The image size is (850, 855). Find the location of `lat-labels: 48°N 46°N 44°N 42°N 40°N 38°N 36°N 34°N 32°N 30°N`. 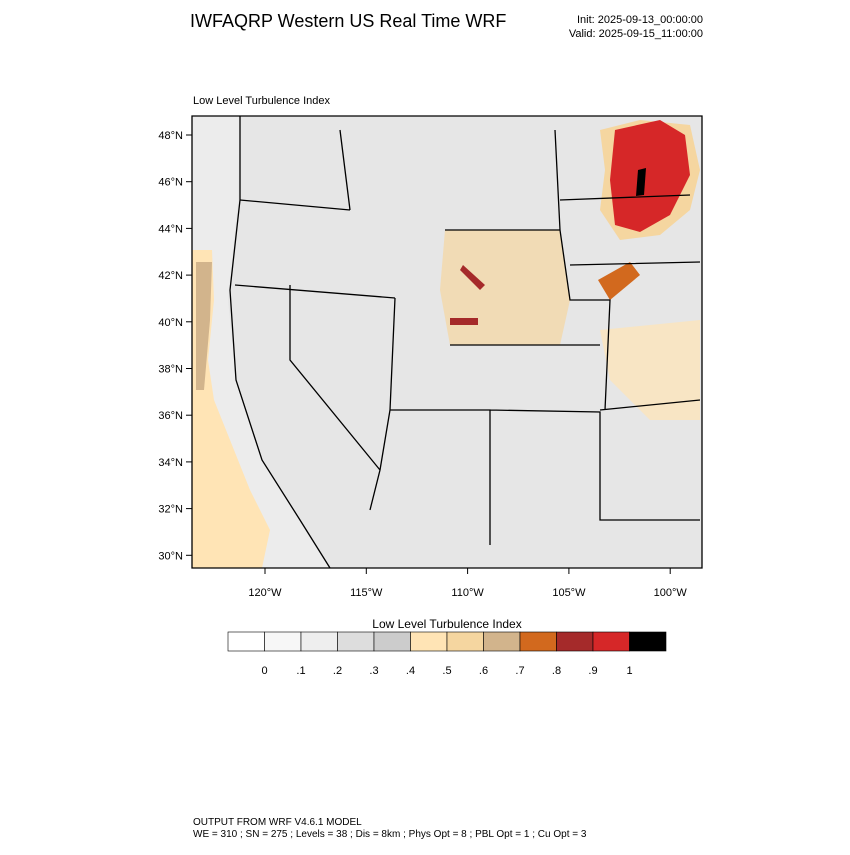

lat-labels: 48°N 46°N 44°N 42°N 40°N 38°N 36°N 34°N 32°N 30°N is located at coordinates (175, 346).